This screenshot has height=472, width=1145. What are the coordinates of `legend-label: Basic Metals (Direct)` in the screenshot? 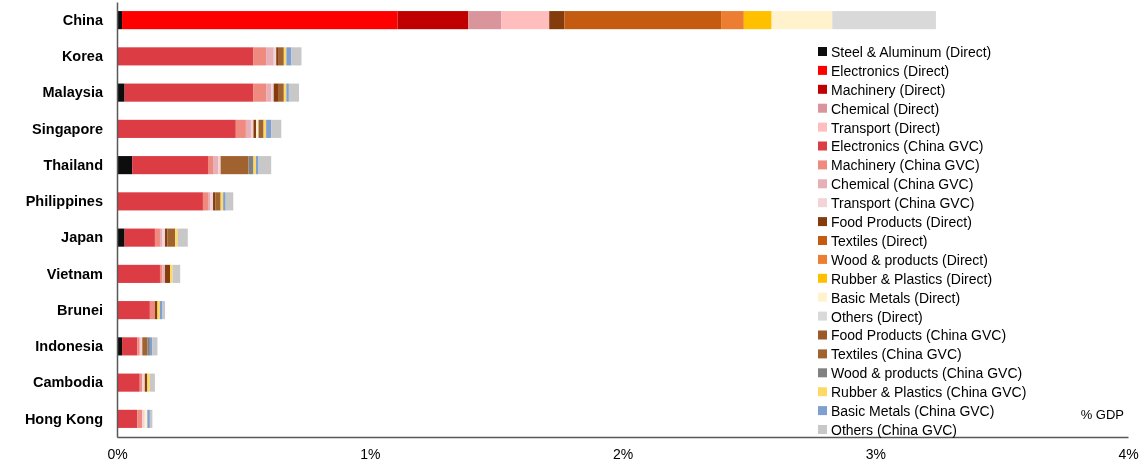 It's located at (896, 297).